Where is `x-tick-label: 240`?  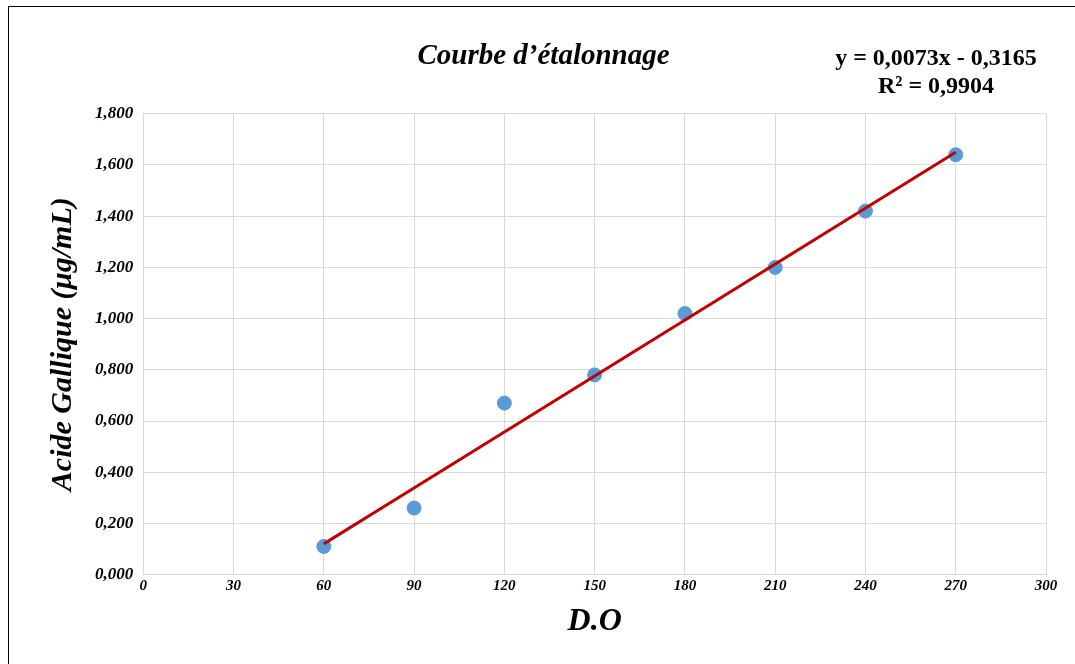 x-tick-label: 240 is located at coordinates (865, 585).